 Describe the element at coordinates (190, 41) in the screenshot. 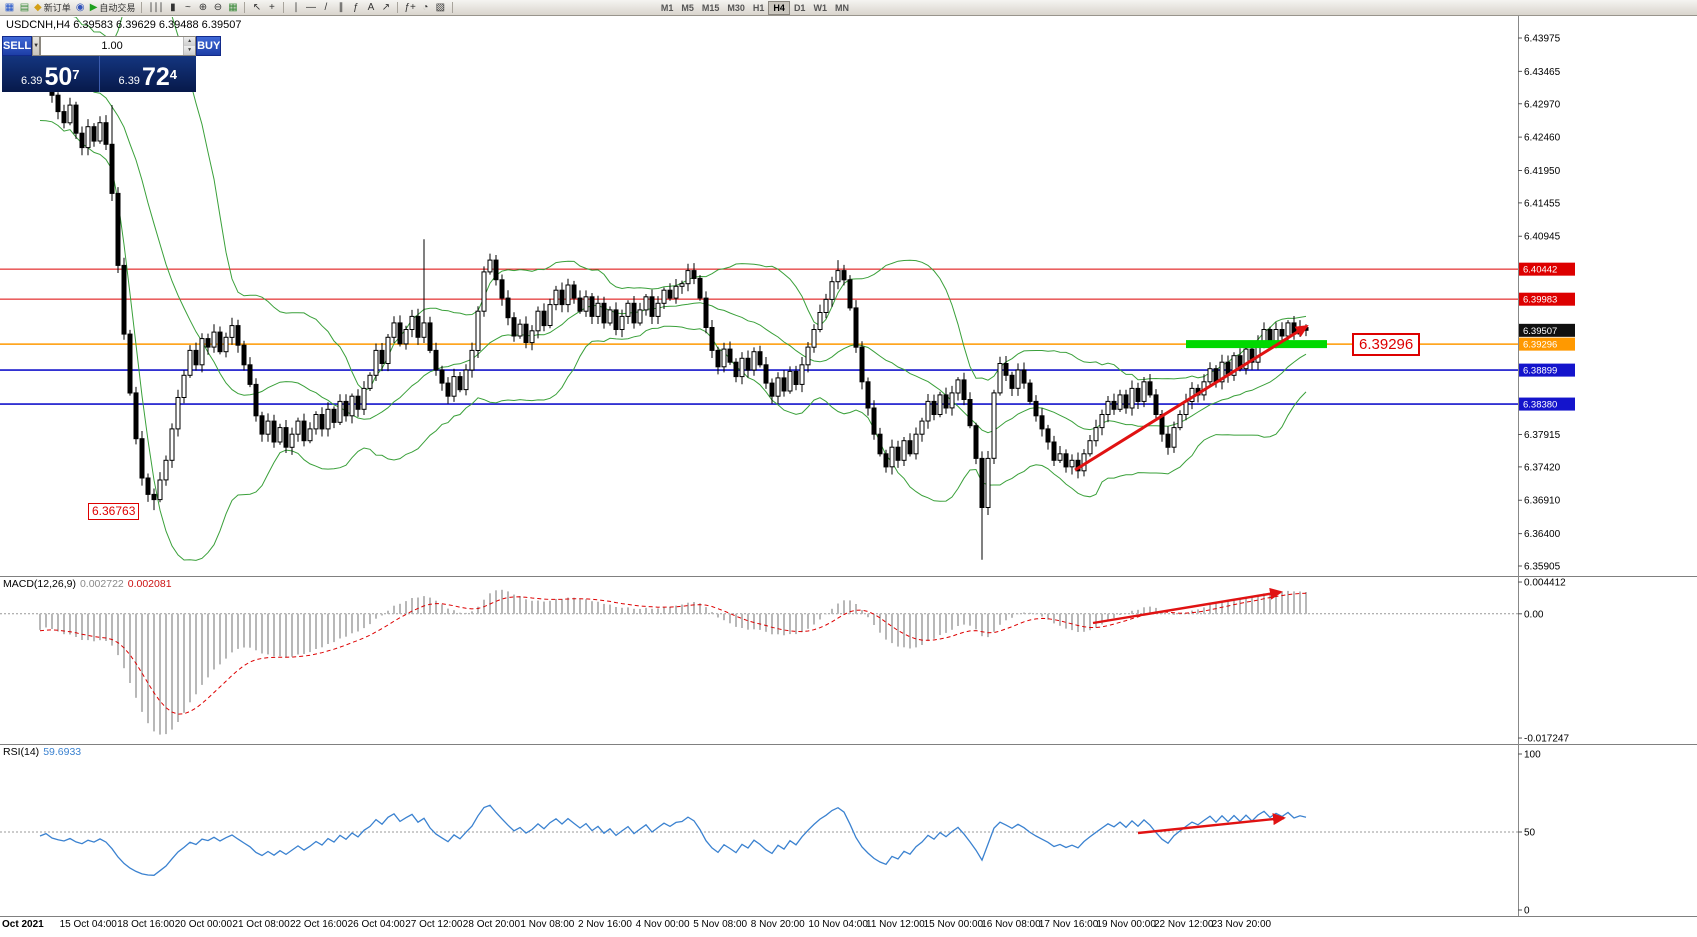

I see `stepper-up-icon: ▲` at that location.